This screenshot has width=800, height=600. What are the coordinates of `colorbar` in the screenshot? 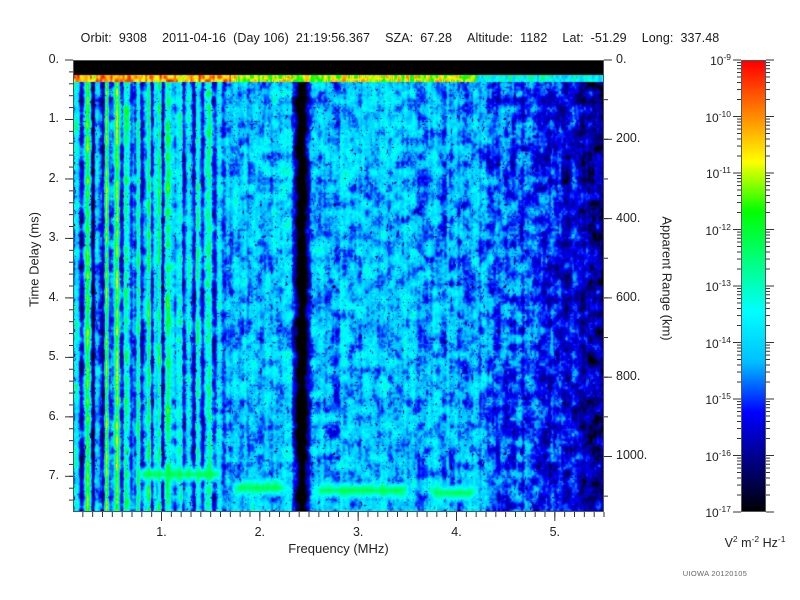 It's located at (753, 286).